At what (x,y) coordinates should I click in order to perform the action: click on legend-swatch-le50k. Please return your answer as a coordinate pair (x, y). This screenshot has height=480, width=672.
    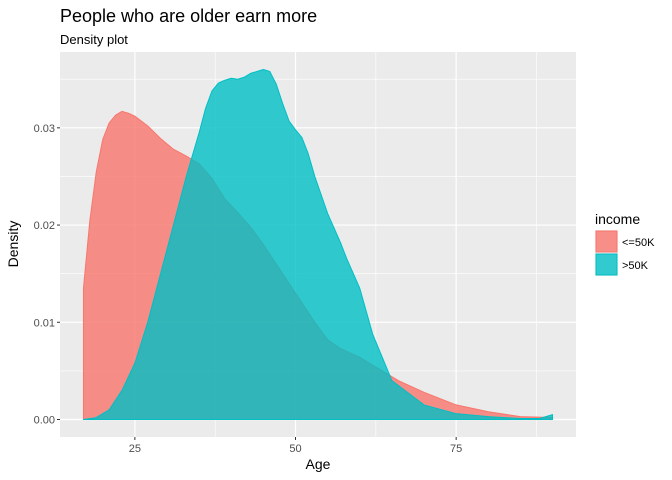
    Looking at the image, I should click on (606, 241).